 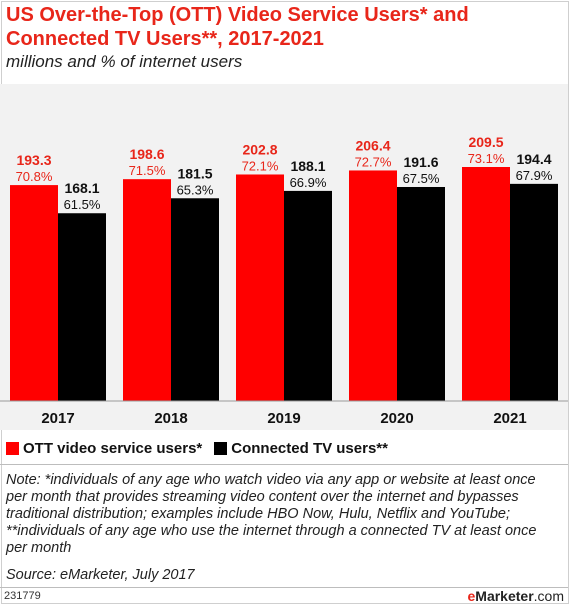 What do you see at coordinates (396, 418) in the screenshot?
I see `category-label: 2020` at bounding box center [396, 418].